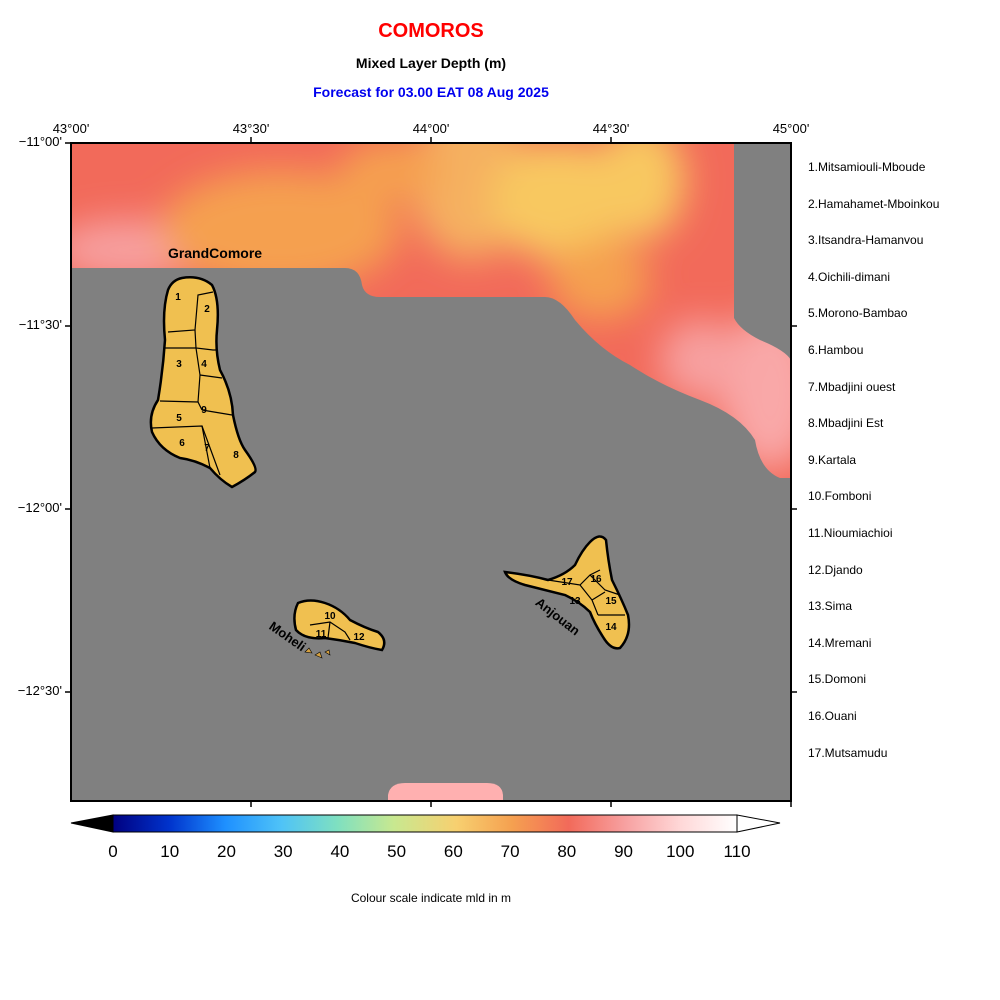 Image resolution: width=1000 pixels, height=1000 pixels. What do you see at coordinates (737, 851) in the screenshot?
I see `colorbar-tick-label: 110` at bounding box center [737, 851].